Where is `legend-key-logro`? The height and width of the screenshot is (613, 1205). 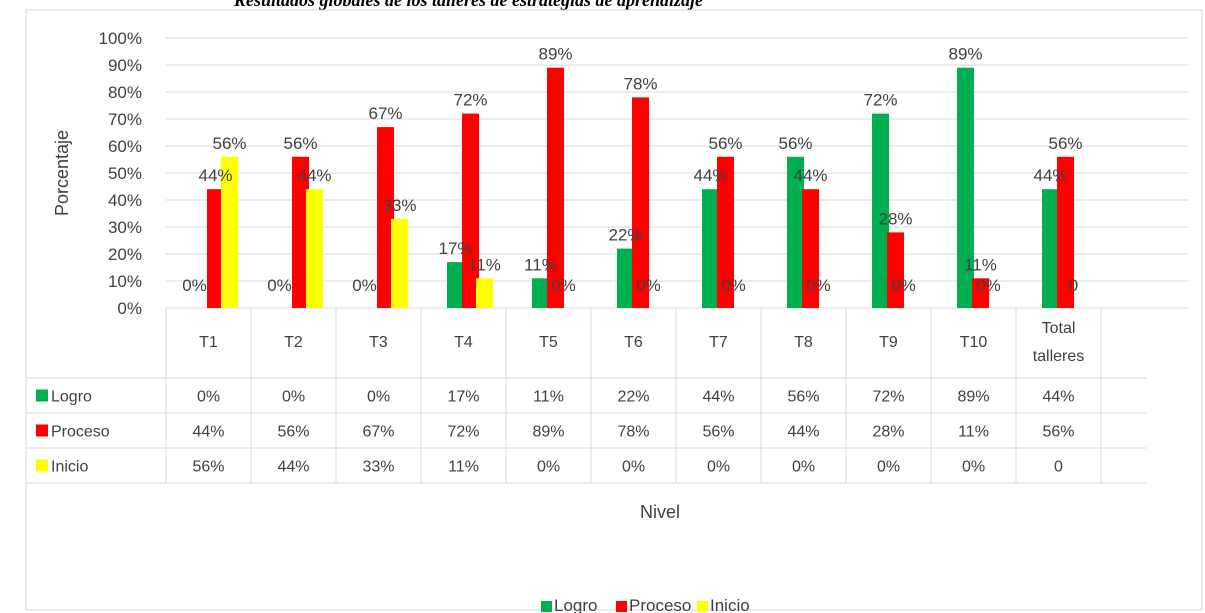
legend-key-logro is located at coordinates (546, 606).